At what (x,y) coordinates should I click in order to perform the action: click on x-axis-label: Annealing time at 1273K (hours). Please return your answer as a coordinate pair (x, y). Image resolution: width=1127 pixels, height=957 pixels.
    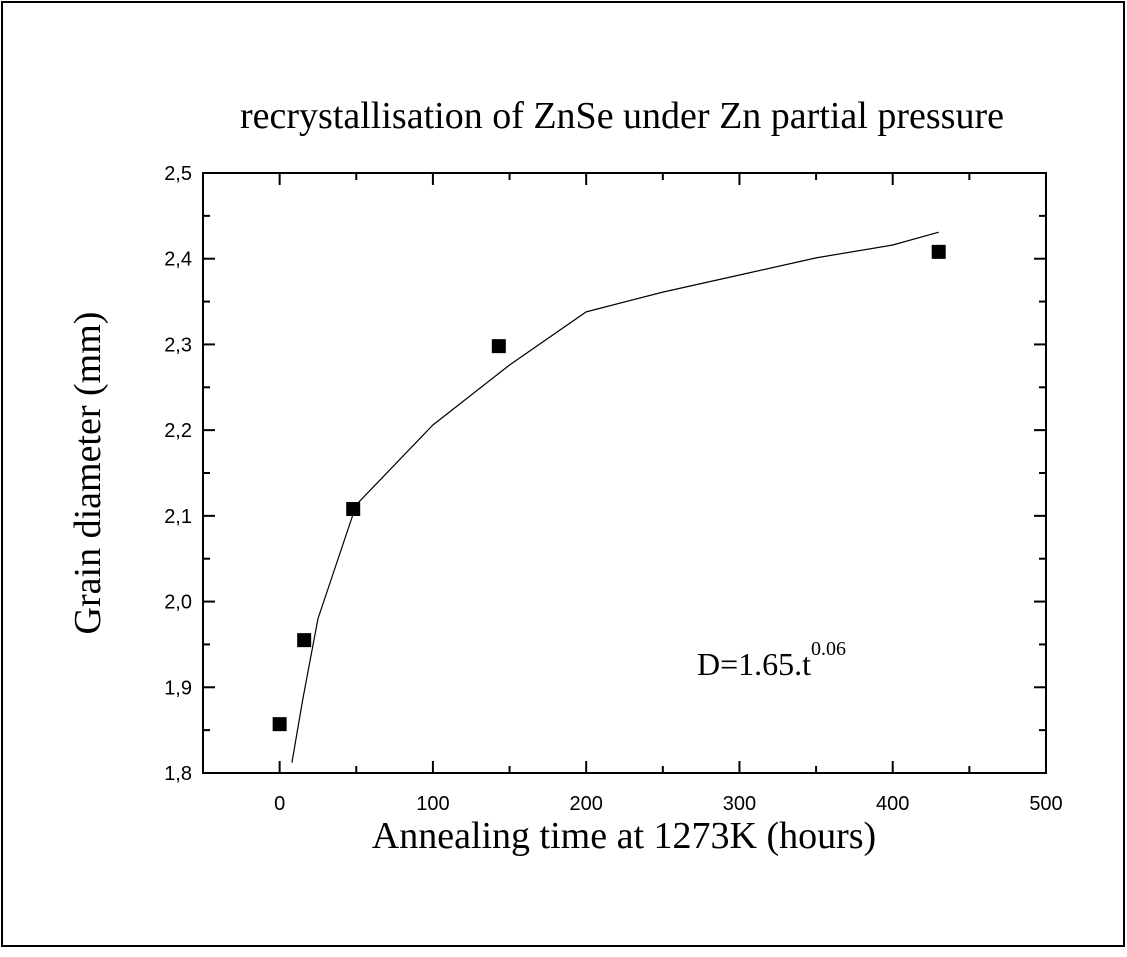
    Looking at the image, I should click on (624, 836).